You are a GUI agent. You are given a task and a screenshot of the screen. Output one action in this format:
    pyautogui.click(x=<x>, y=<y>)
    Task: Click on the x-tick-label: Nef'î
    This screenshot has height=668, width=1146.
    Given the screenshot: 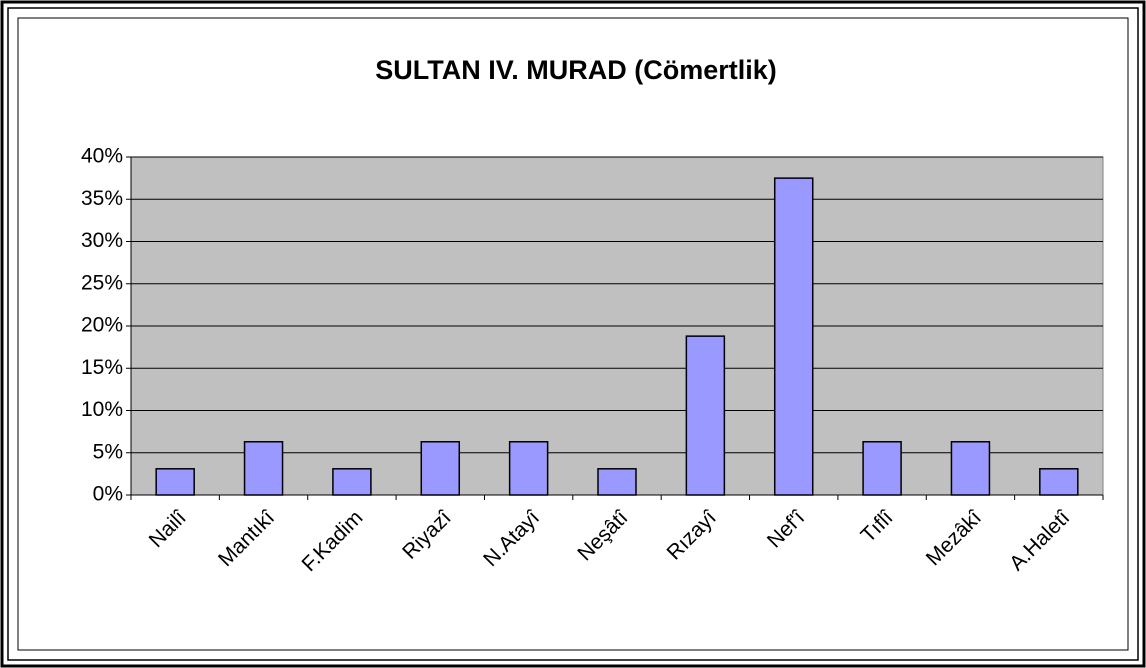 What is the action you would take?
    pyautogui.click(x=786, y=528)
    